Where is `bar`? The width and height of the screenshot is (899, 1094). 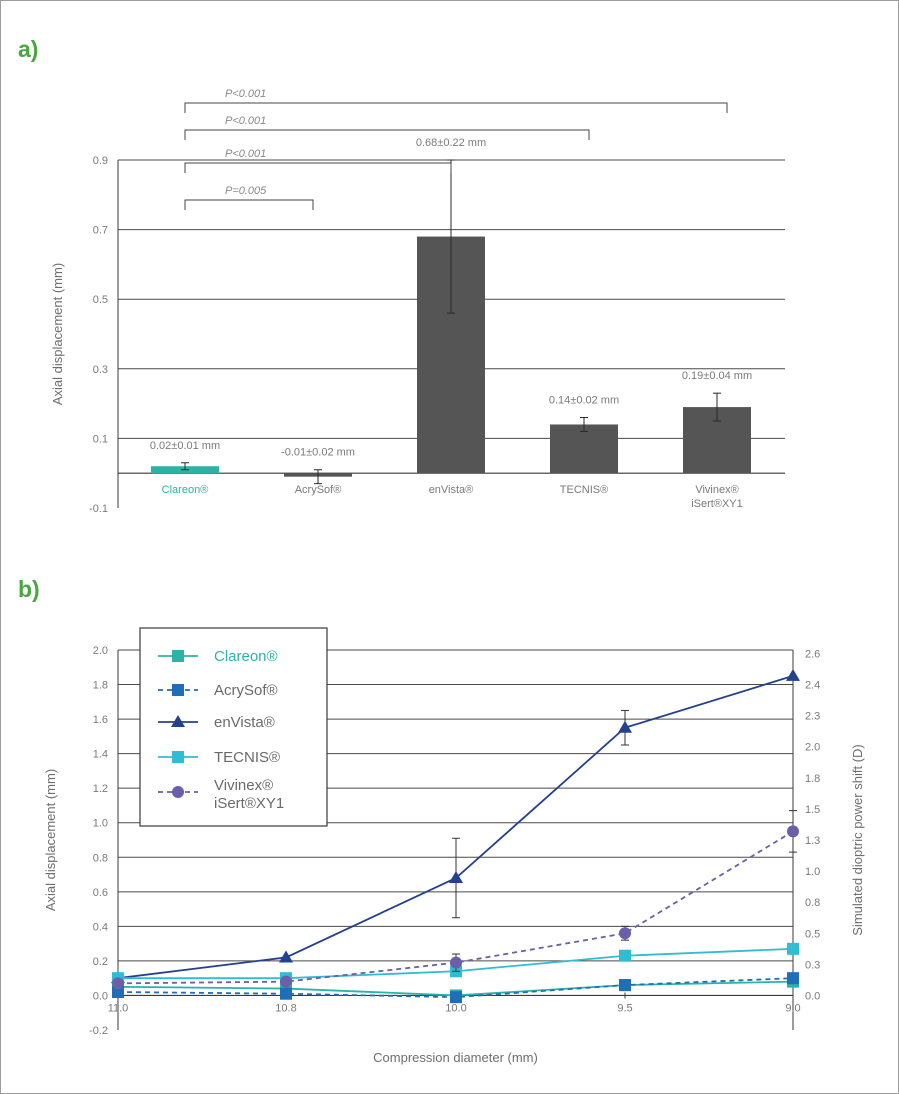
bar is located at coordinates (584, 449).